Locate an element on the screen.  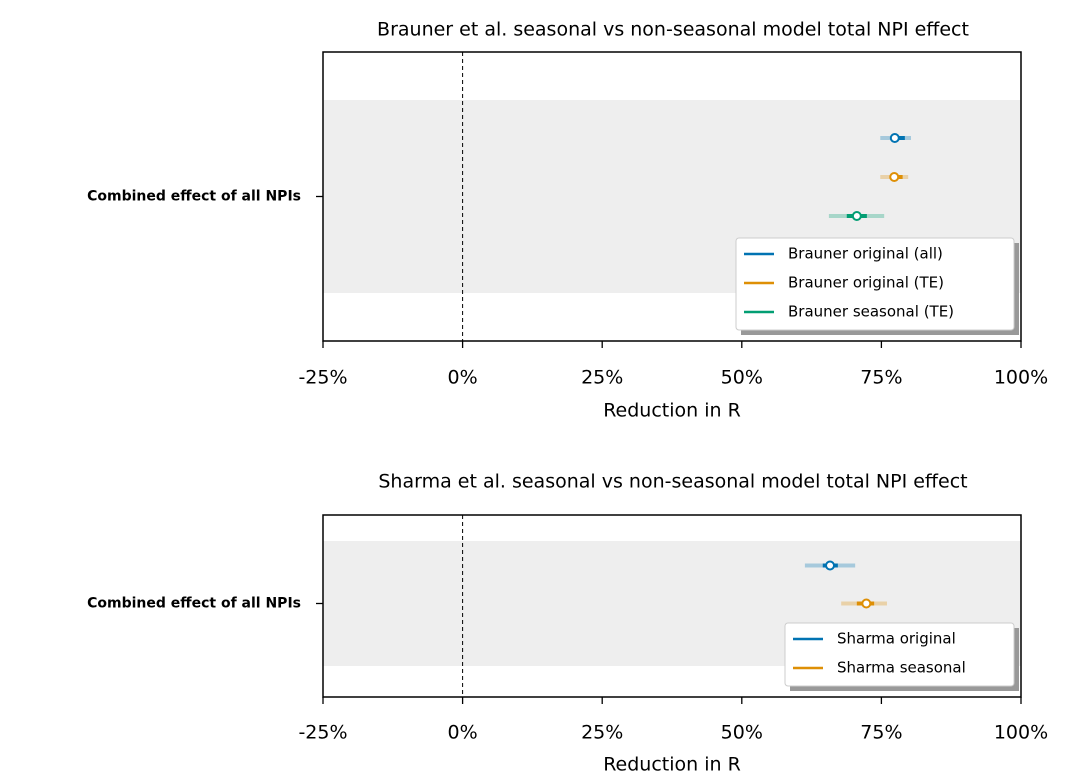
legend-label: Brauner seasonal (TE) is located at coordinates (871, 312).